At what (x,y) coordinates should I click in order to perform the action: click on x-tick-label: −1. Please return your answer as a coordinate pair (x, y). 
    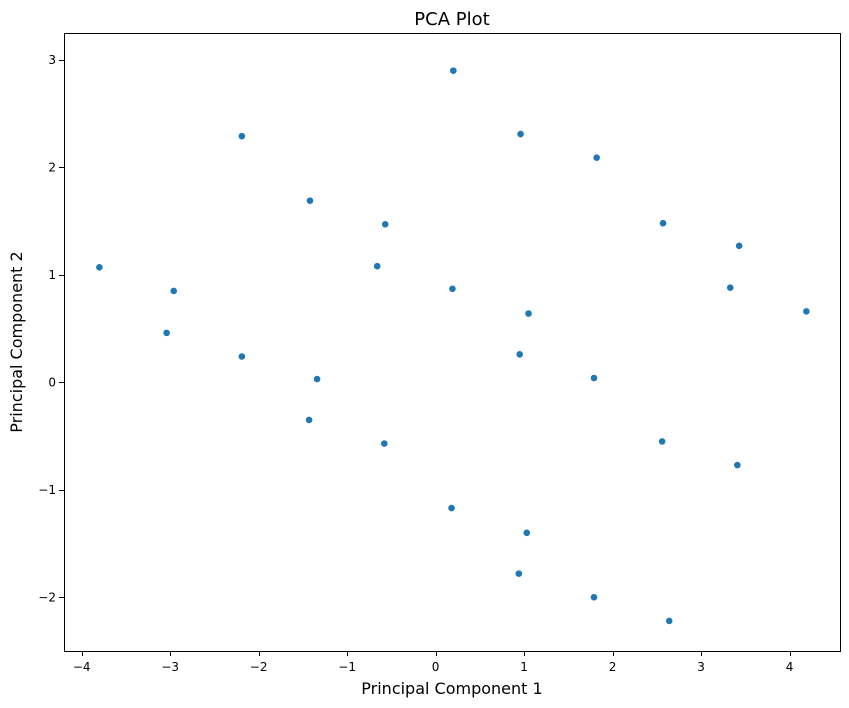
    Looking at the image, I should click on (347, 667).